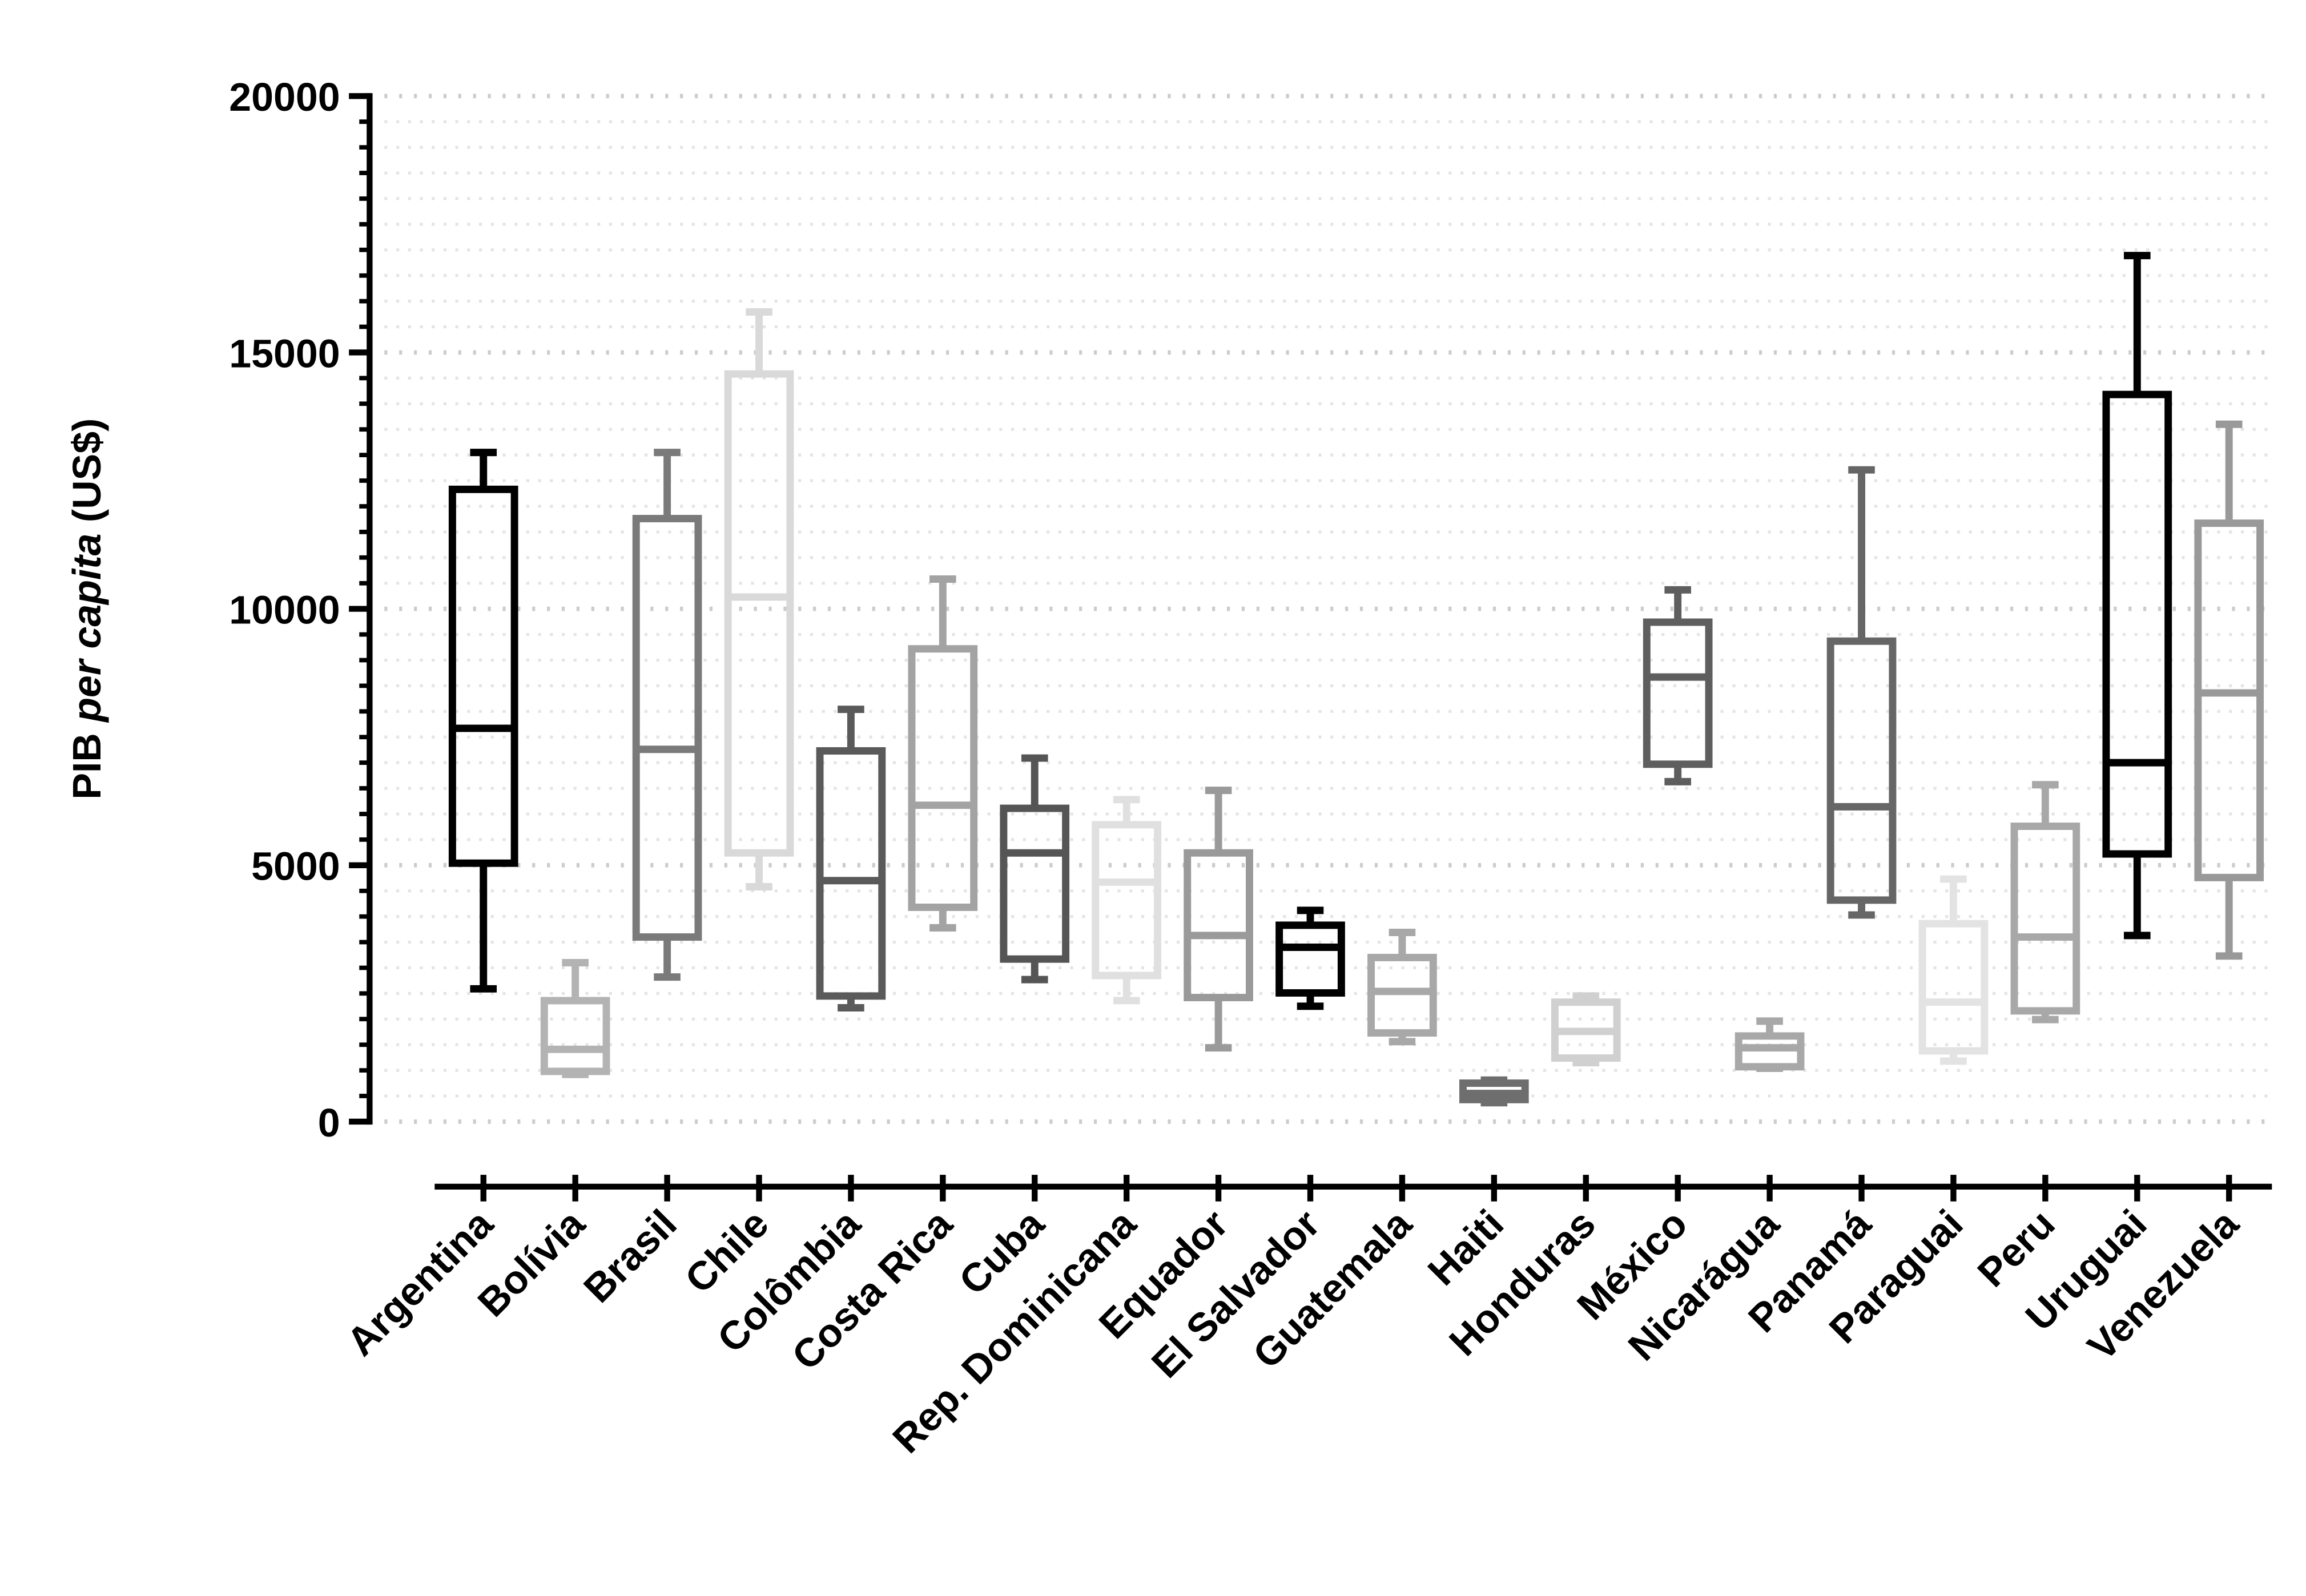 The image size is (2306, 1596). What do you see at coordinates (630, 1256) in the screenshot?
I see `x-tick-label: Brasil` at bounding box center [630, 1256].